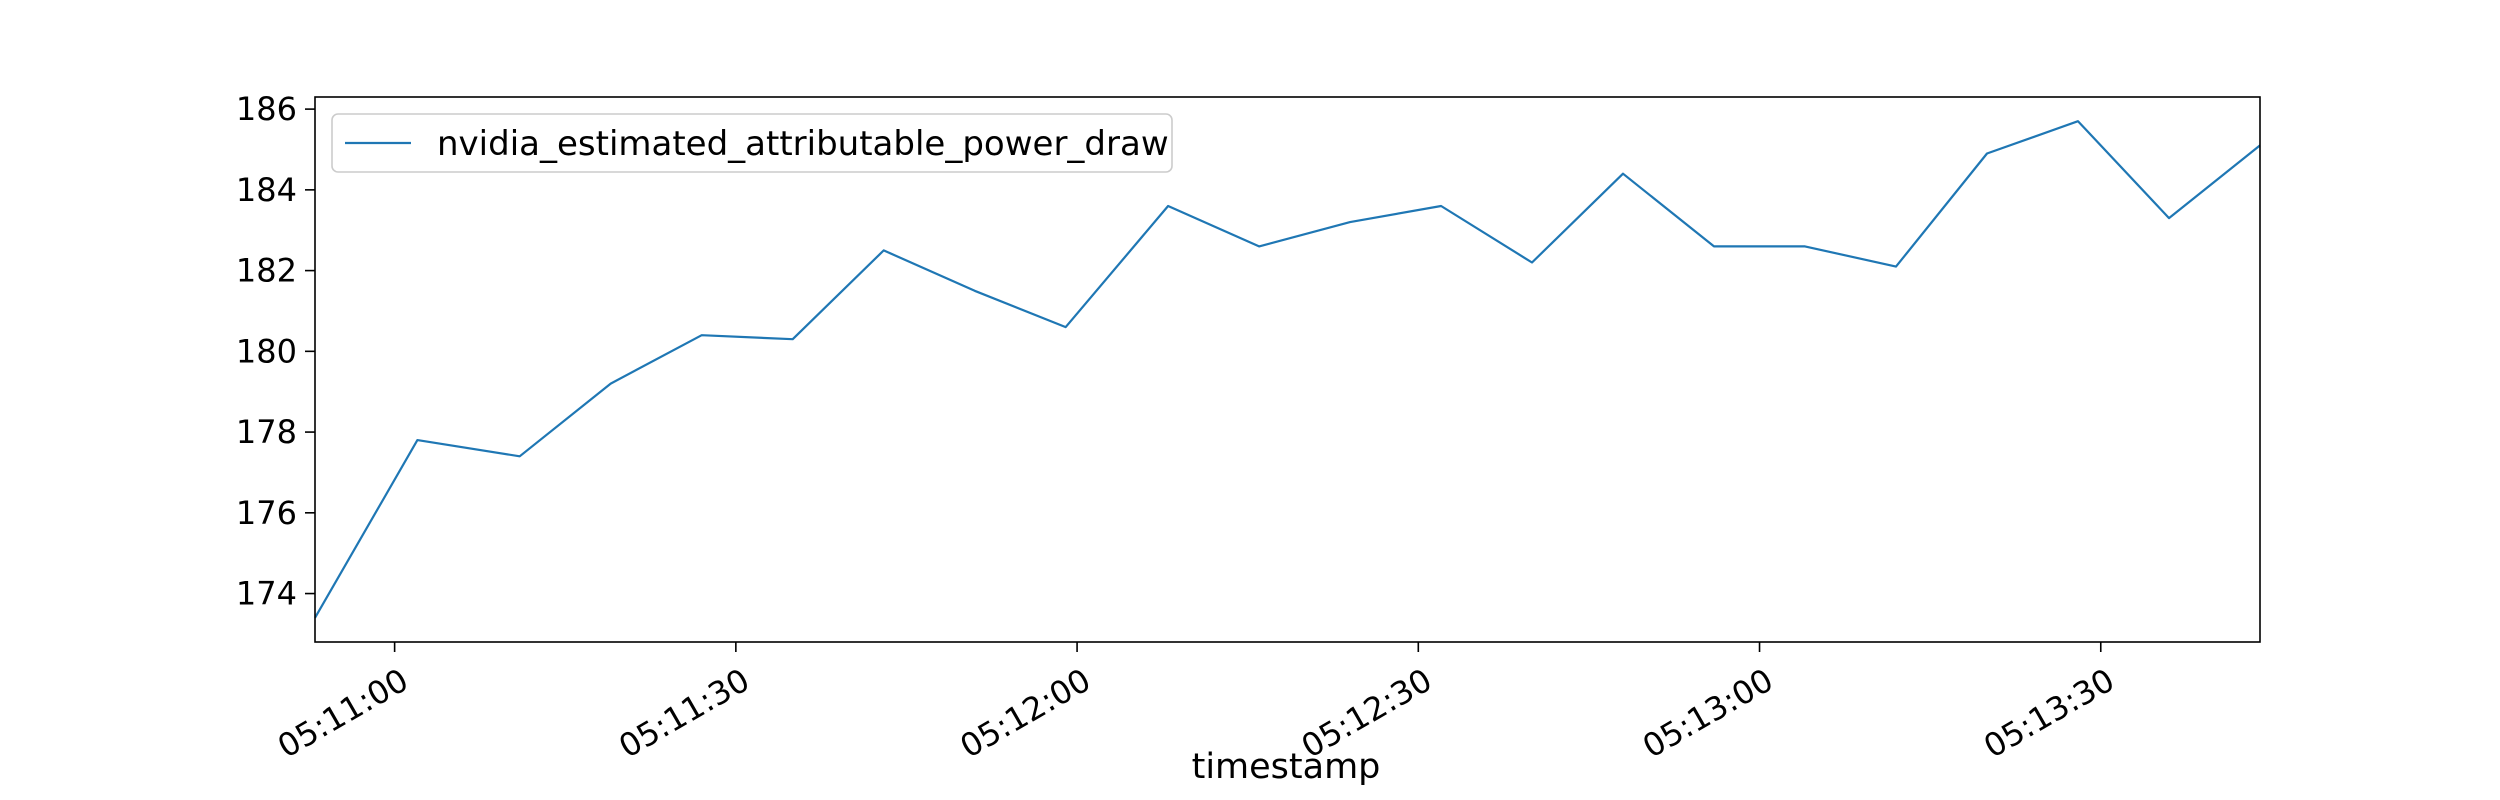 This screenshot has width=2500, height=800. Describe the element at coordinates (266, 513) in the screenshot. I see `y-tick-label: 176` at that location.